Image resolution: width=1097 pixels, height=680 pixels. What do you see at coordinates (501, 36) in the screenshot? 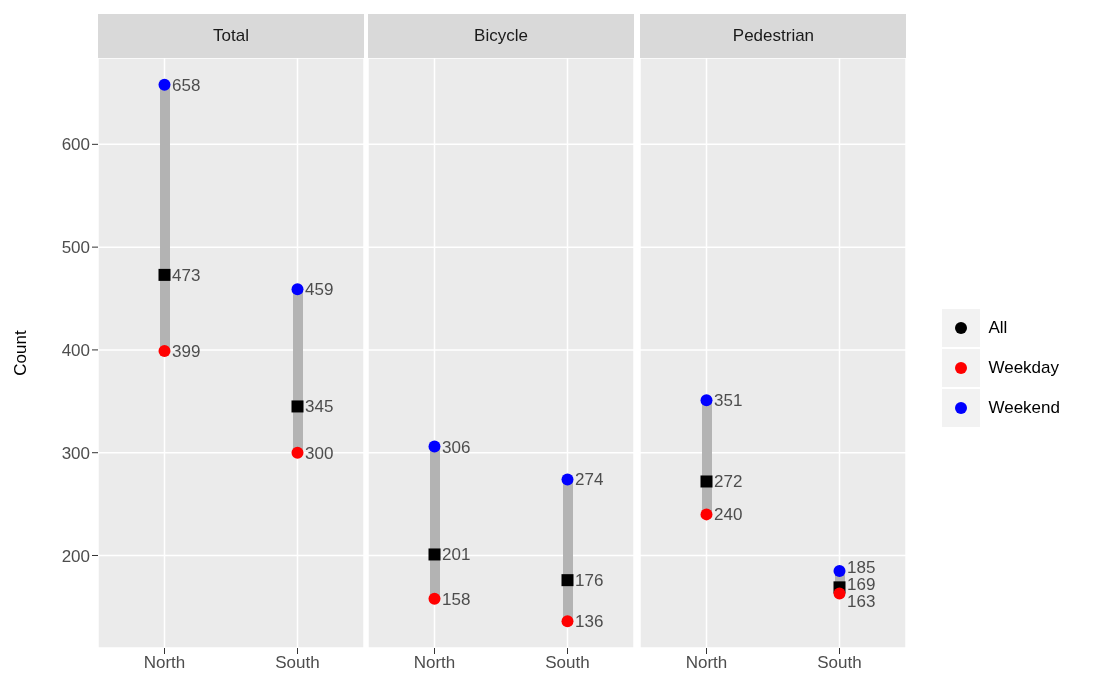
I see `chart-title: Bicycle` at bounding box center [501, 36].